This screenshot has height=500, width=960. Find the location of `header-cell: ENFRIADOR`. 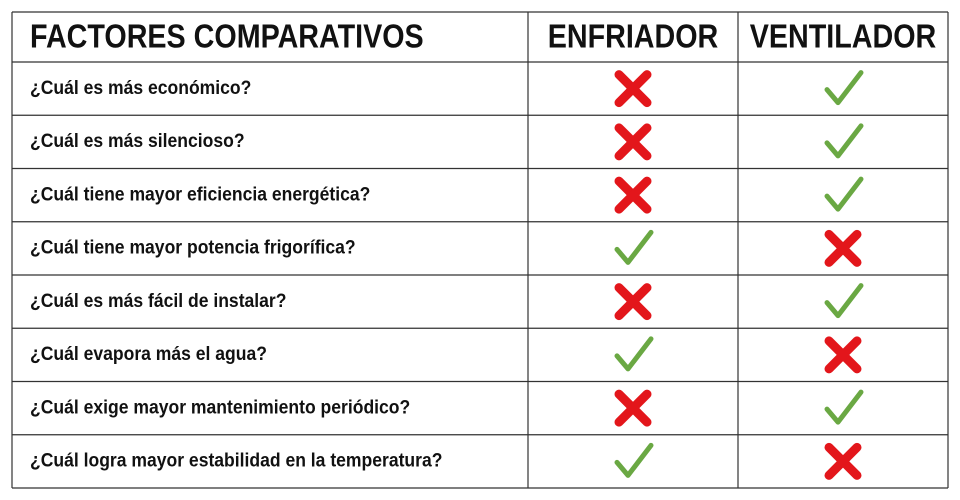

header-cell: ENFRIADOR is located at coordinates (633, 36).